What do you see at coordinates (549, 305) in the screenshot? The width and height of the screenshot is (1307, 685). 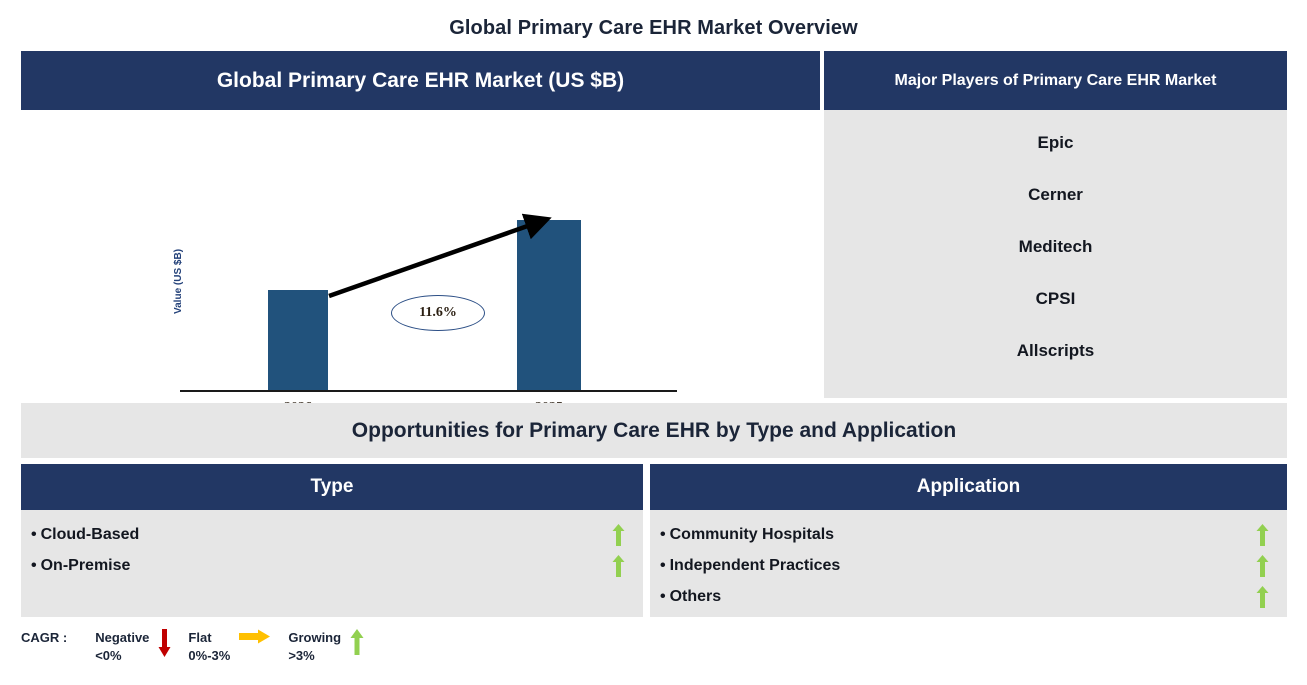 I see `chart-bar-2035` at bounding box center [549, 305].